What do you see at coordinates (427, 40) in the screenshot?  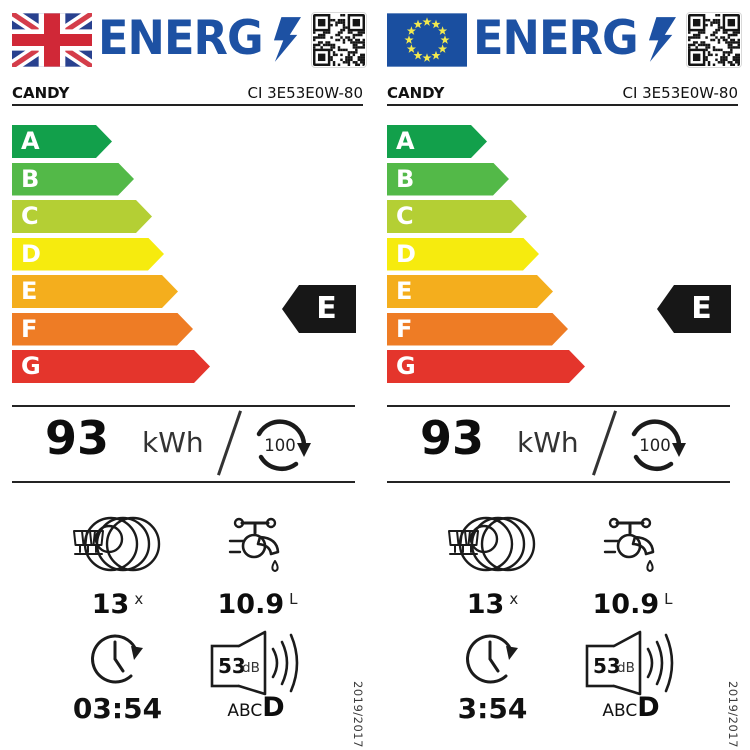 I see `eu-flag-icon` at bounding box center [427, 40].